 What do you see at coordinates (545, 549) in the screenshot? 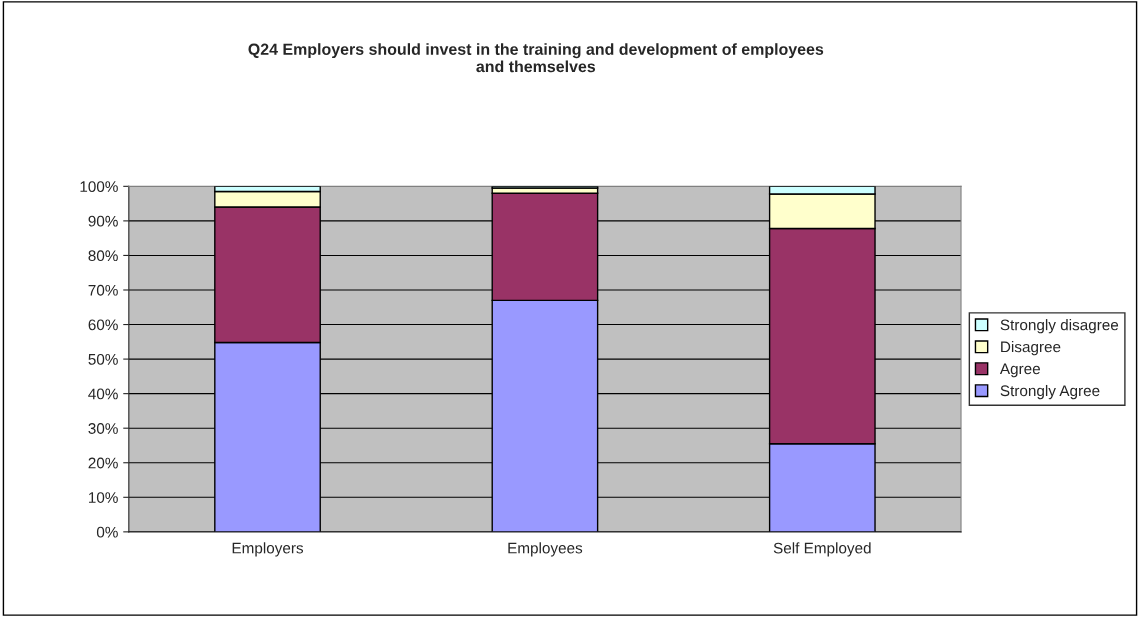
I see `x-tick-label: Employees` at bounding box center [545, 549].